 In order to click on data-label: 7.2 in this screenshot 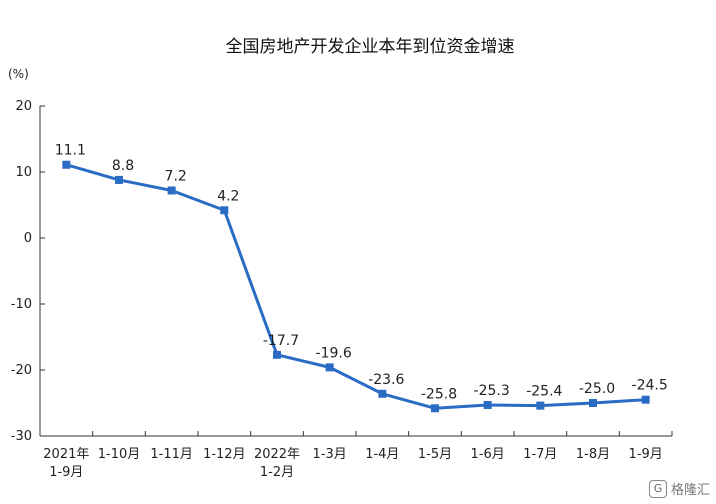, I will do `click(176, 176)`.